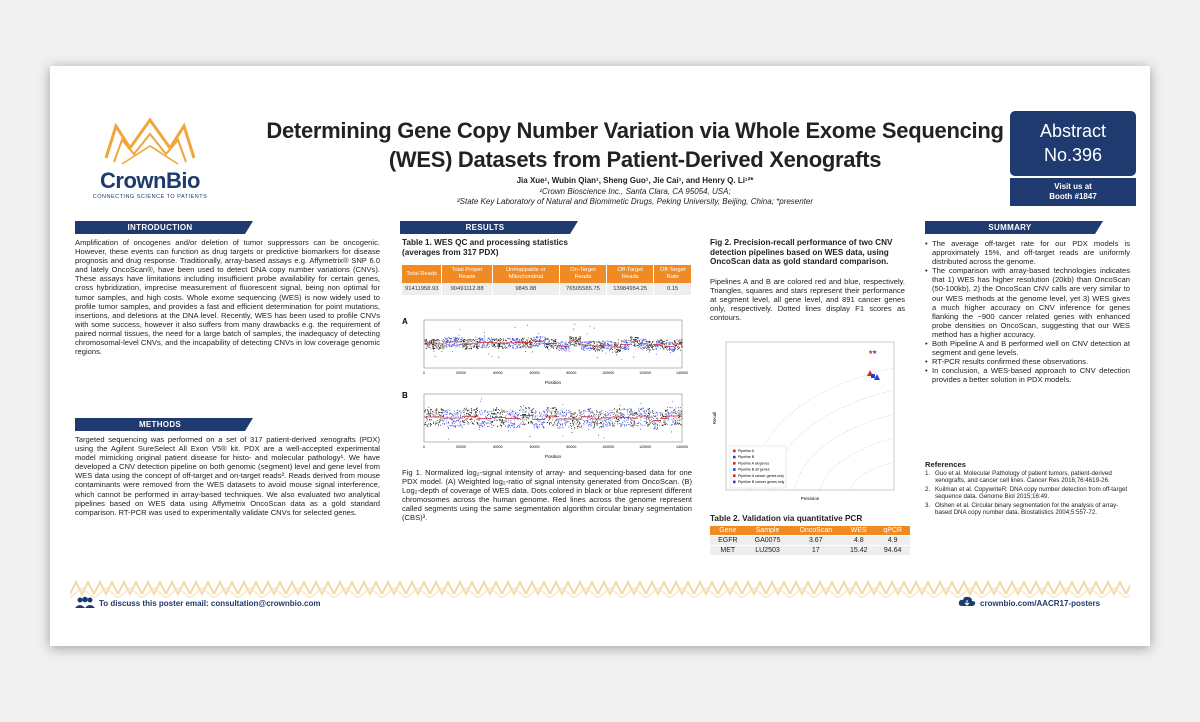 This screenshot has width=1200, height=722. Describe the element at coordinates (555, 447) in the screenshot. I see `fig1b-ticks: 0 20000 40000 60000 80000 100000 120000 140000` at that location.